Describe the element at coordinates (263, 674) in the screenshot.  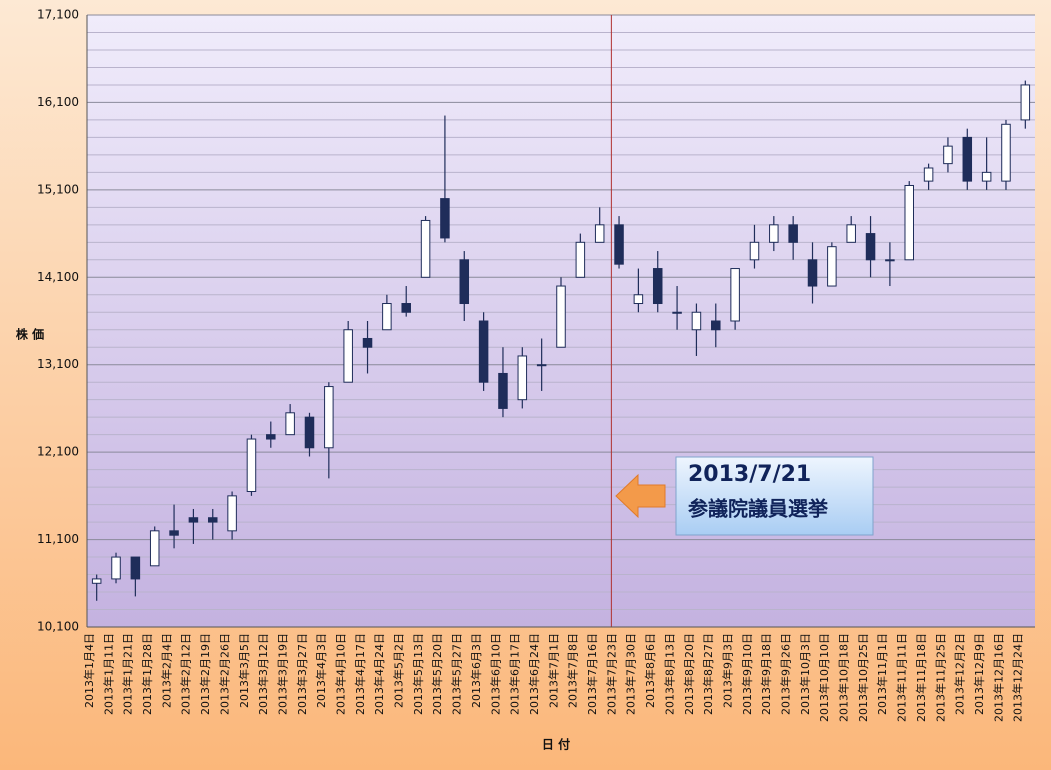
I see `x-tick-label: 2013年3月12日` at that location.